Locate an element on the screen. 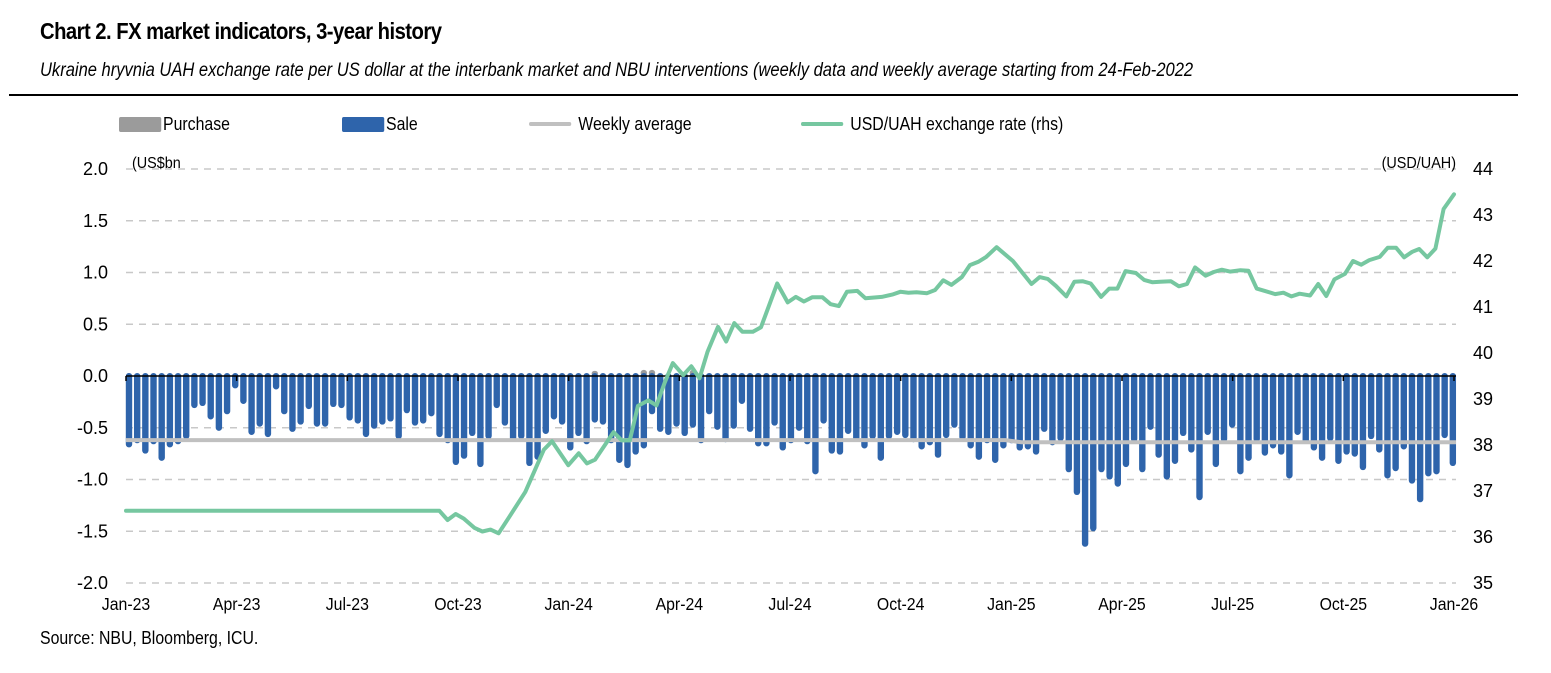 This screenshot has height=673, width=1551. weekly-average-layer is located at coordinates (791, 441).